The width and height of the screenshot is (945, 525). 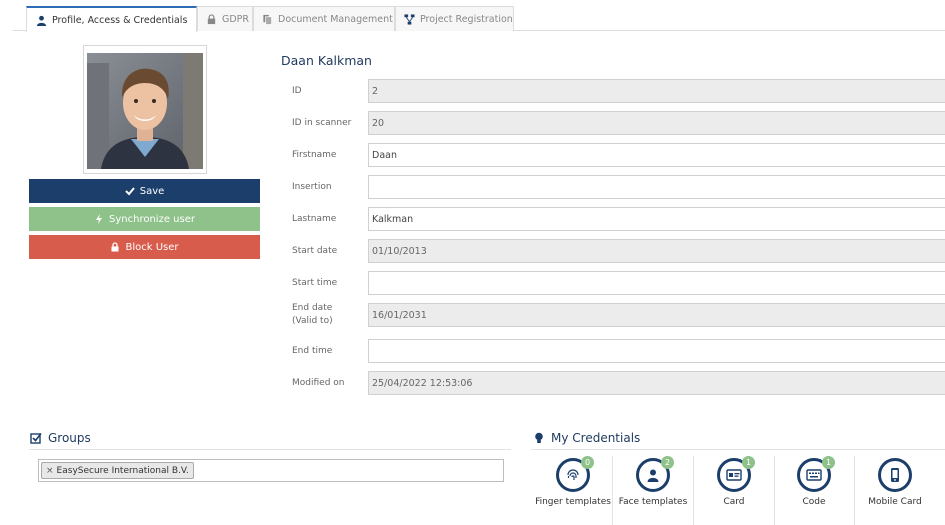 I want to click on credentials-title: My Credentials, so click(x=596, y=438).